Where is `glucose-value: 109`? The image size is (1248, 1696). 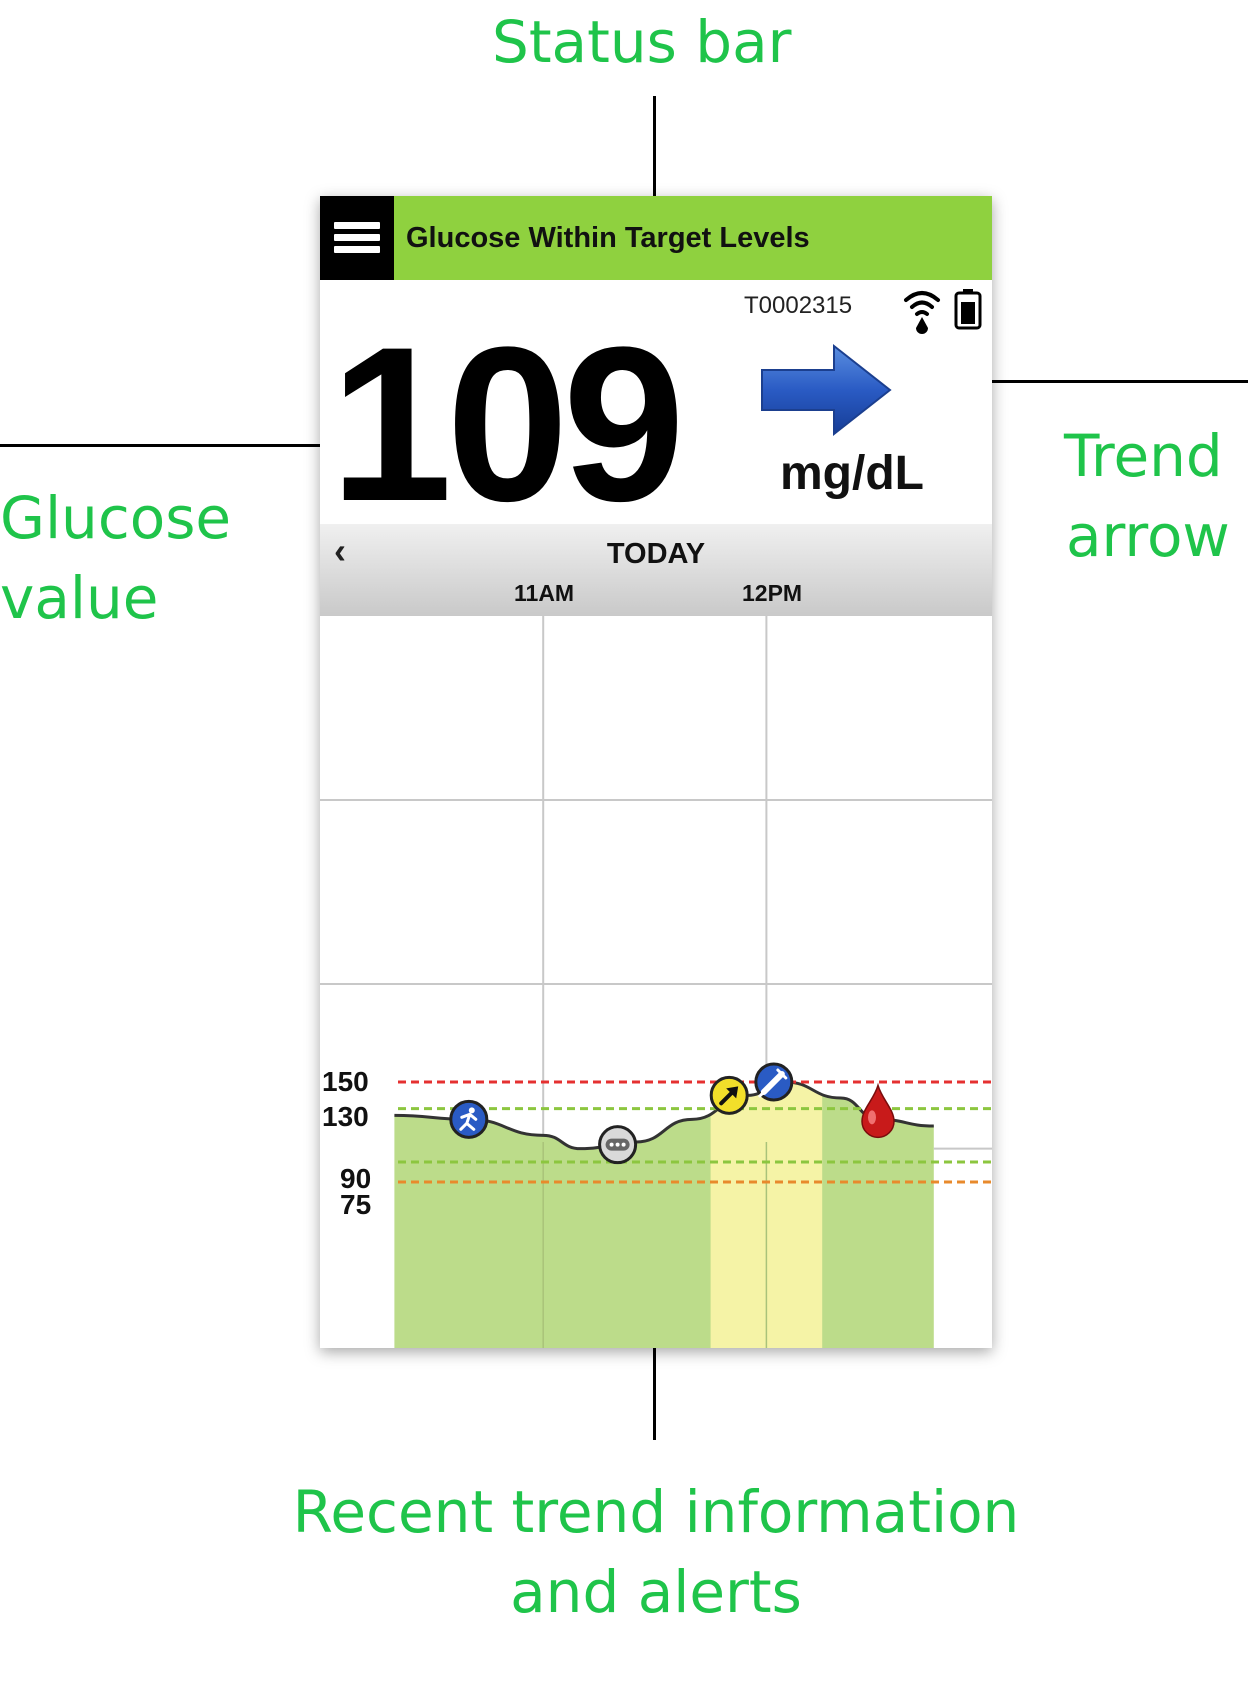 glucose-value: 109 is located at coordinates (507, 424).